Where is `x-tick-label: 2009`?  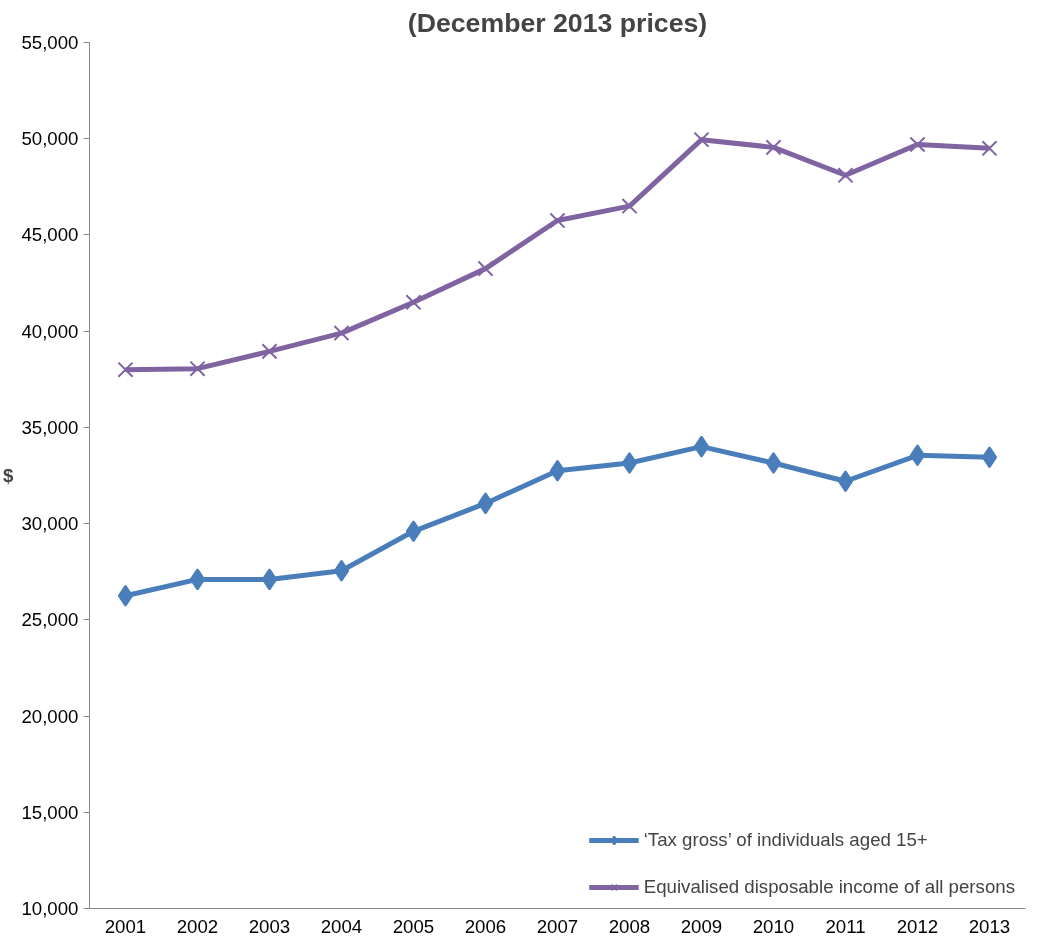
x-tick-label: 2009 is located at coordinates (701, 926).